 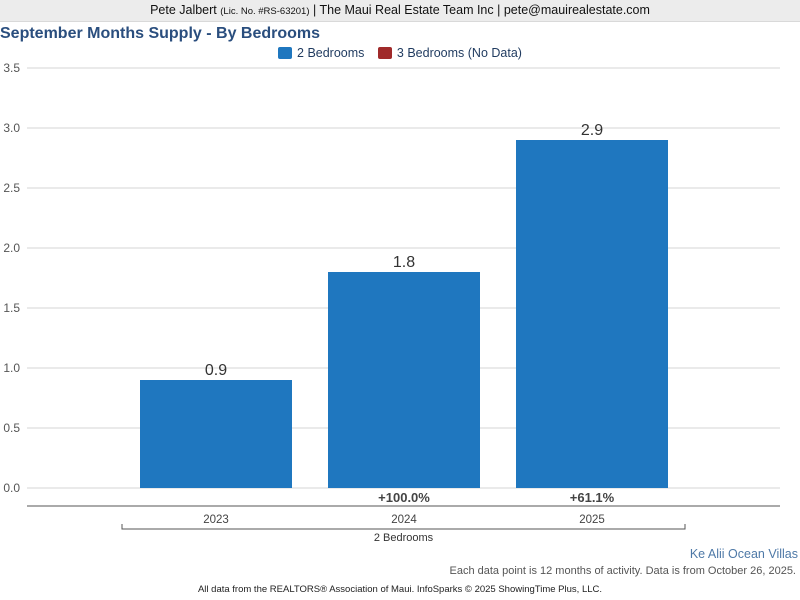 I want to click on legend-label-2-bedrooms: 2 Bedrooms, so click(x=331, y=53).